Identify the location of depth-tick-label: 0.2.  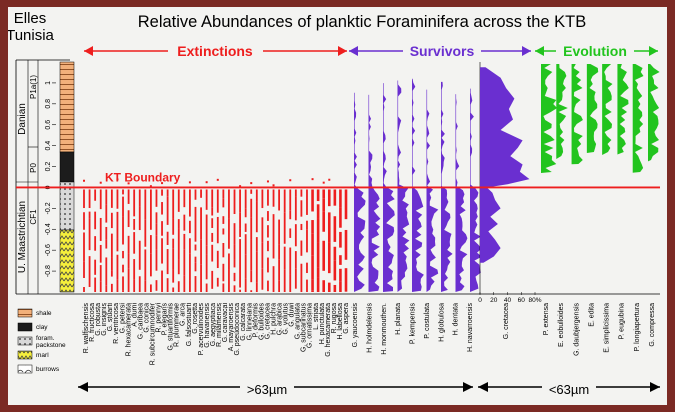
(48, 167).